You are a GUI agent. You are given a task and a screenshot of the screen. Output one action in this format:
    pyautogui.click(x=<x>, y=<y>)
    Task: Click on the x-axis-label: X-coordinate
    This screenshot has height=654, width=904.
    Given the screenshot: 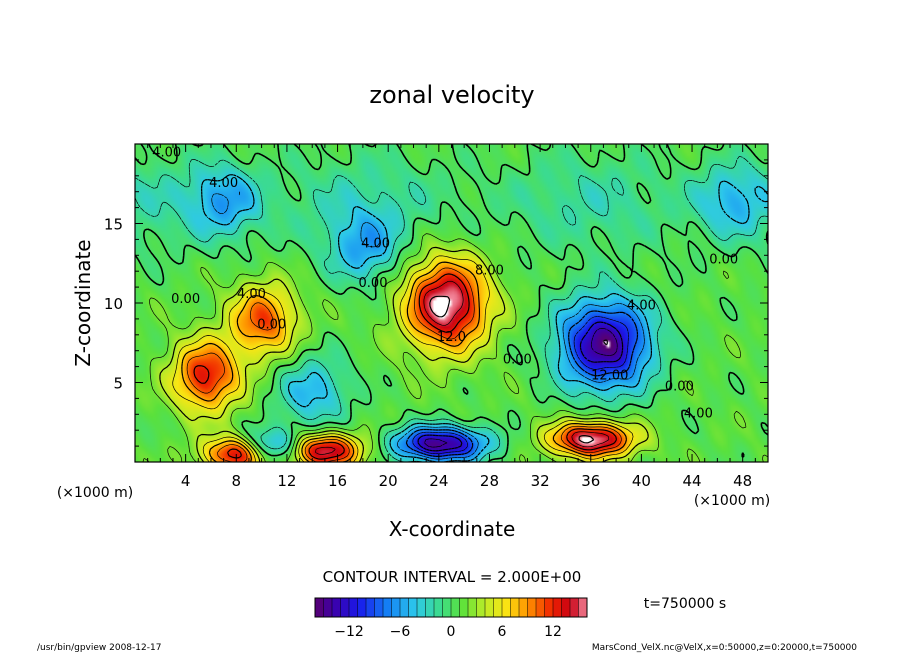 What is the action you would take?
    pyautogui.click(x=452, y=529)
    